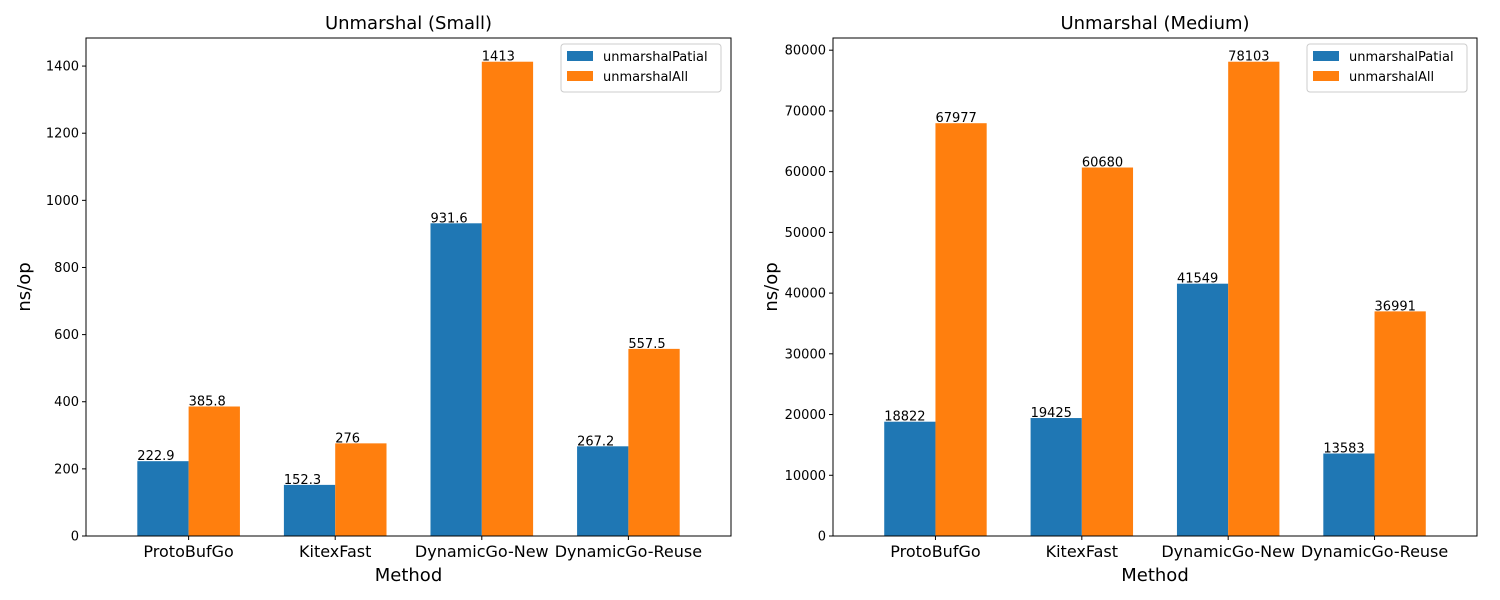  I want to click on y-tick-label: 70000, so click(805, 111).